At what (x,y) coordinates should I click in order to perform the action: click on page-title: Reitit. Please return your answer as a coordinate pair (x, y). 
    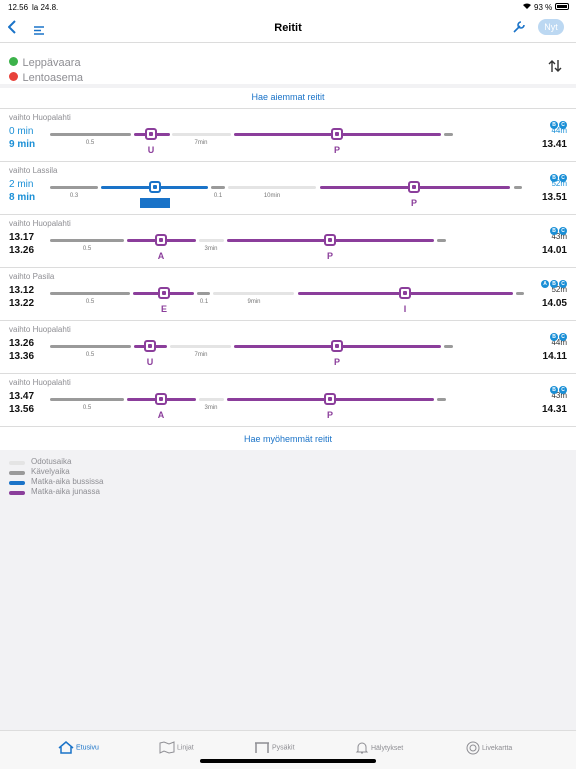
    Looking at the image, I should click on (288, 28).